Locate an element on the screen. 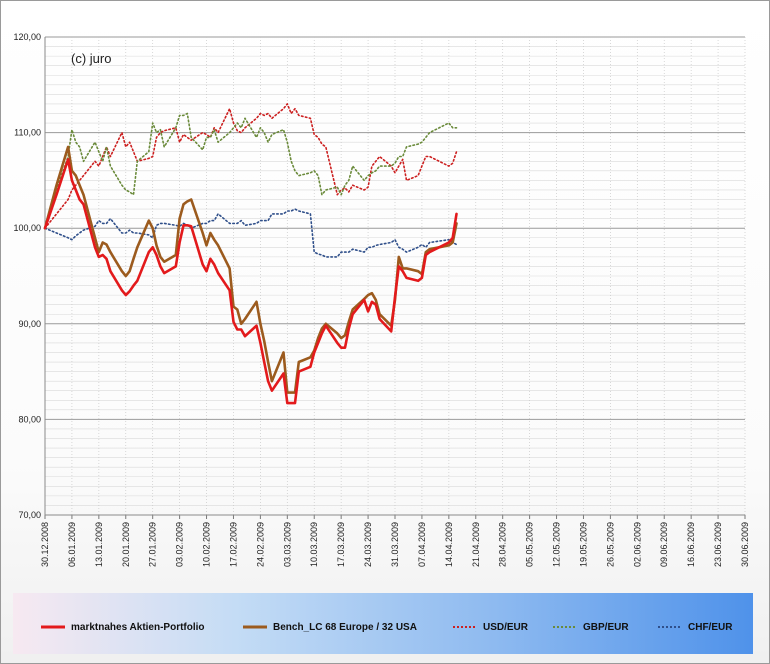 This screenshot has height=664, width=770. x-tick-label: 24.03.2009 is located at coordinates (368, 544).